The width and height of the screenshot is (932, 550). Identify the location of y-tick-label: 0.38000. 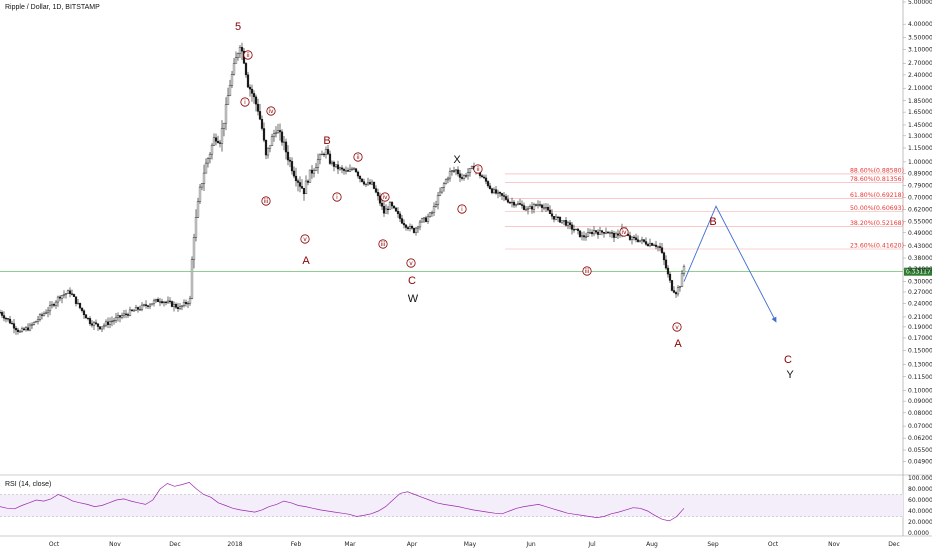
(920, 258).